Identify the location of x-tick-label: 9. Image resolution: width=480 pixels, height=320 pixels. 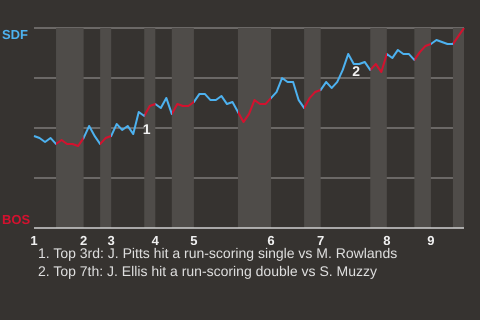
(431, 240).